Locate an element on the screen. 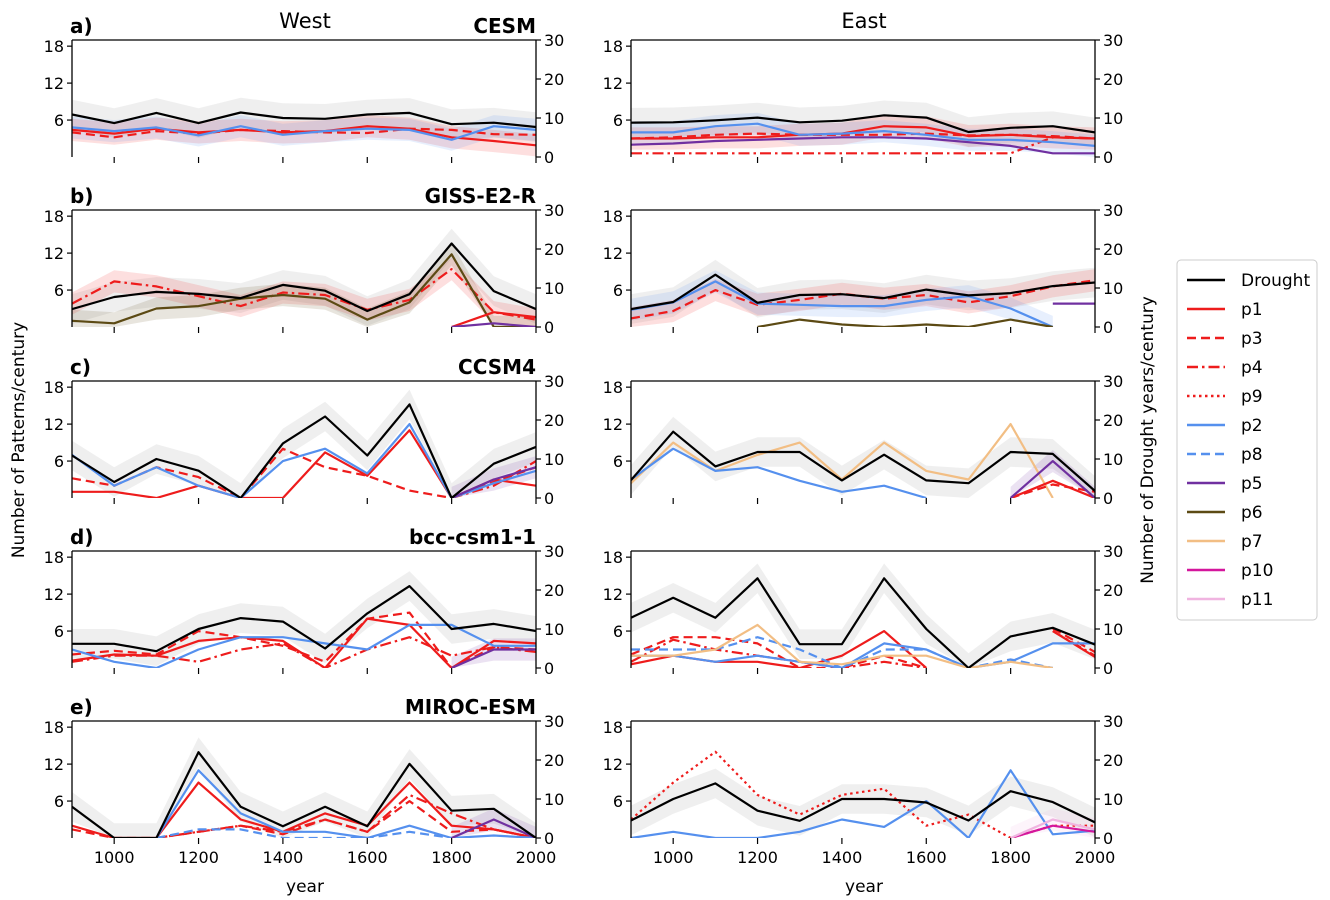  legend-entry: Drought is located at coordinates (1248, 281).